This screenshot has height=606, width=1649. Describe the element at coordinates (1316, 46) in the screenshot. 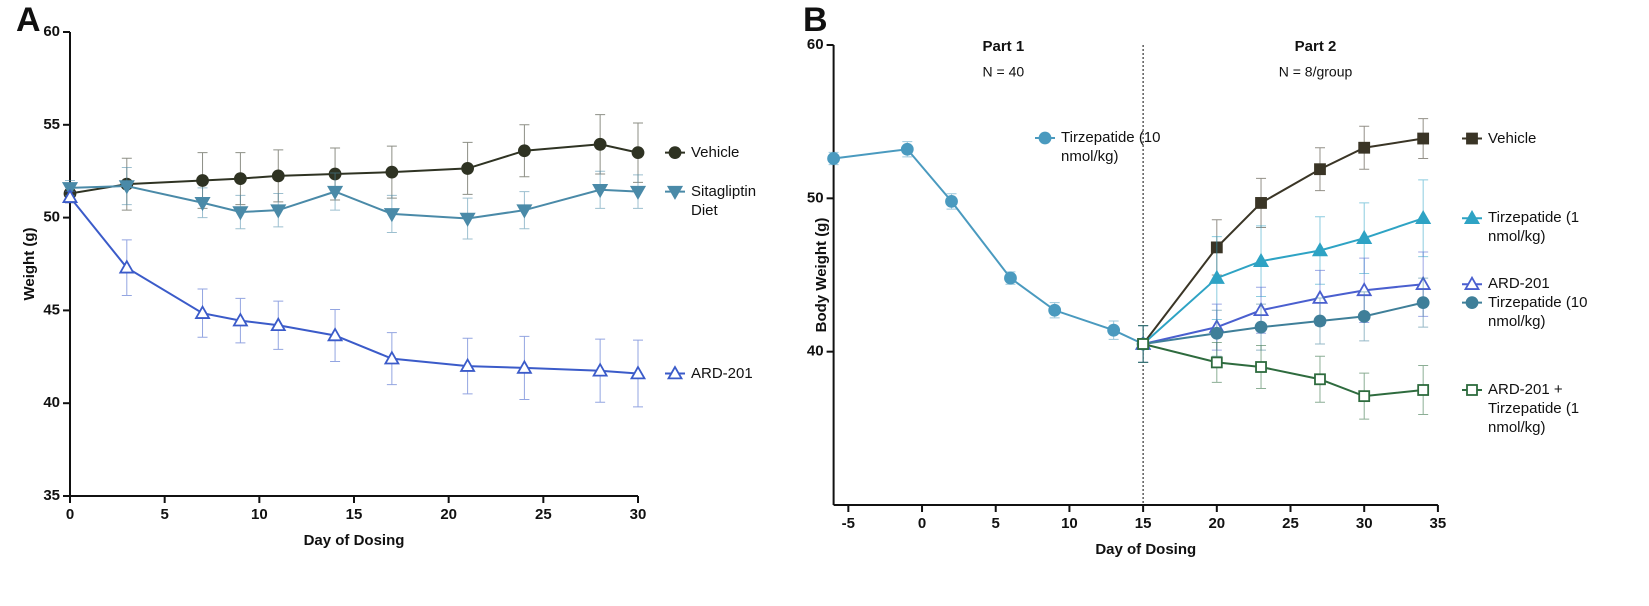

I see `part-title: Part 2` at that location.